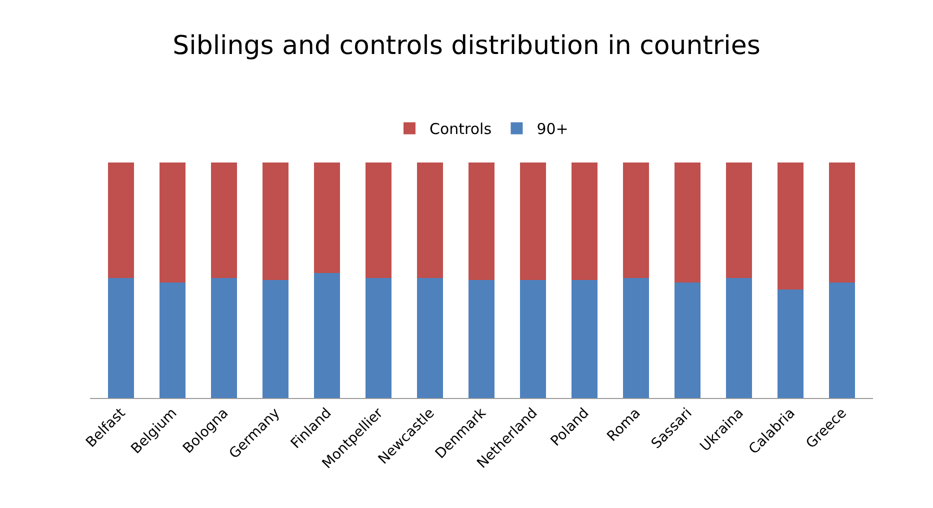 The width and height of the screenshot is (933, 508). Describe the element at coordinates (461, 129) in the screenshot. I see `legend-label: Controls` at that location.